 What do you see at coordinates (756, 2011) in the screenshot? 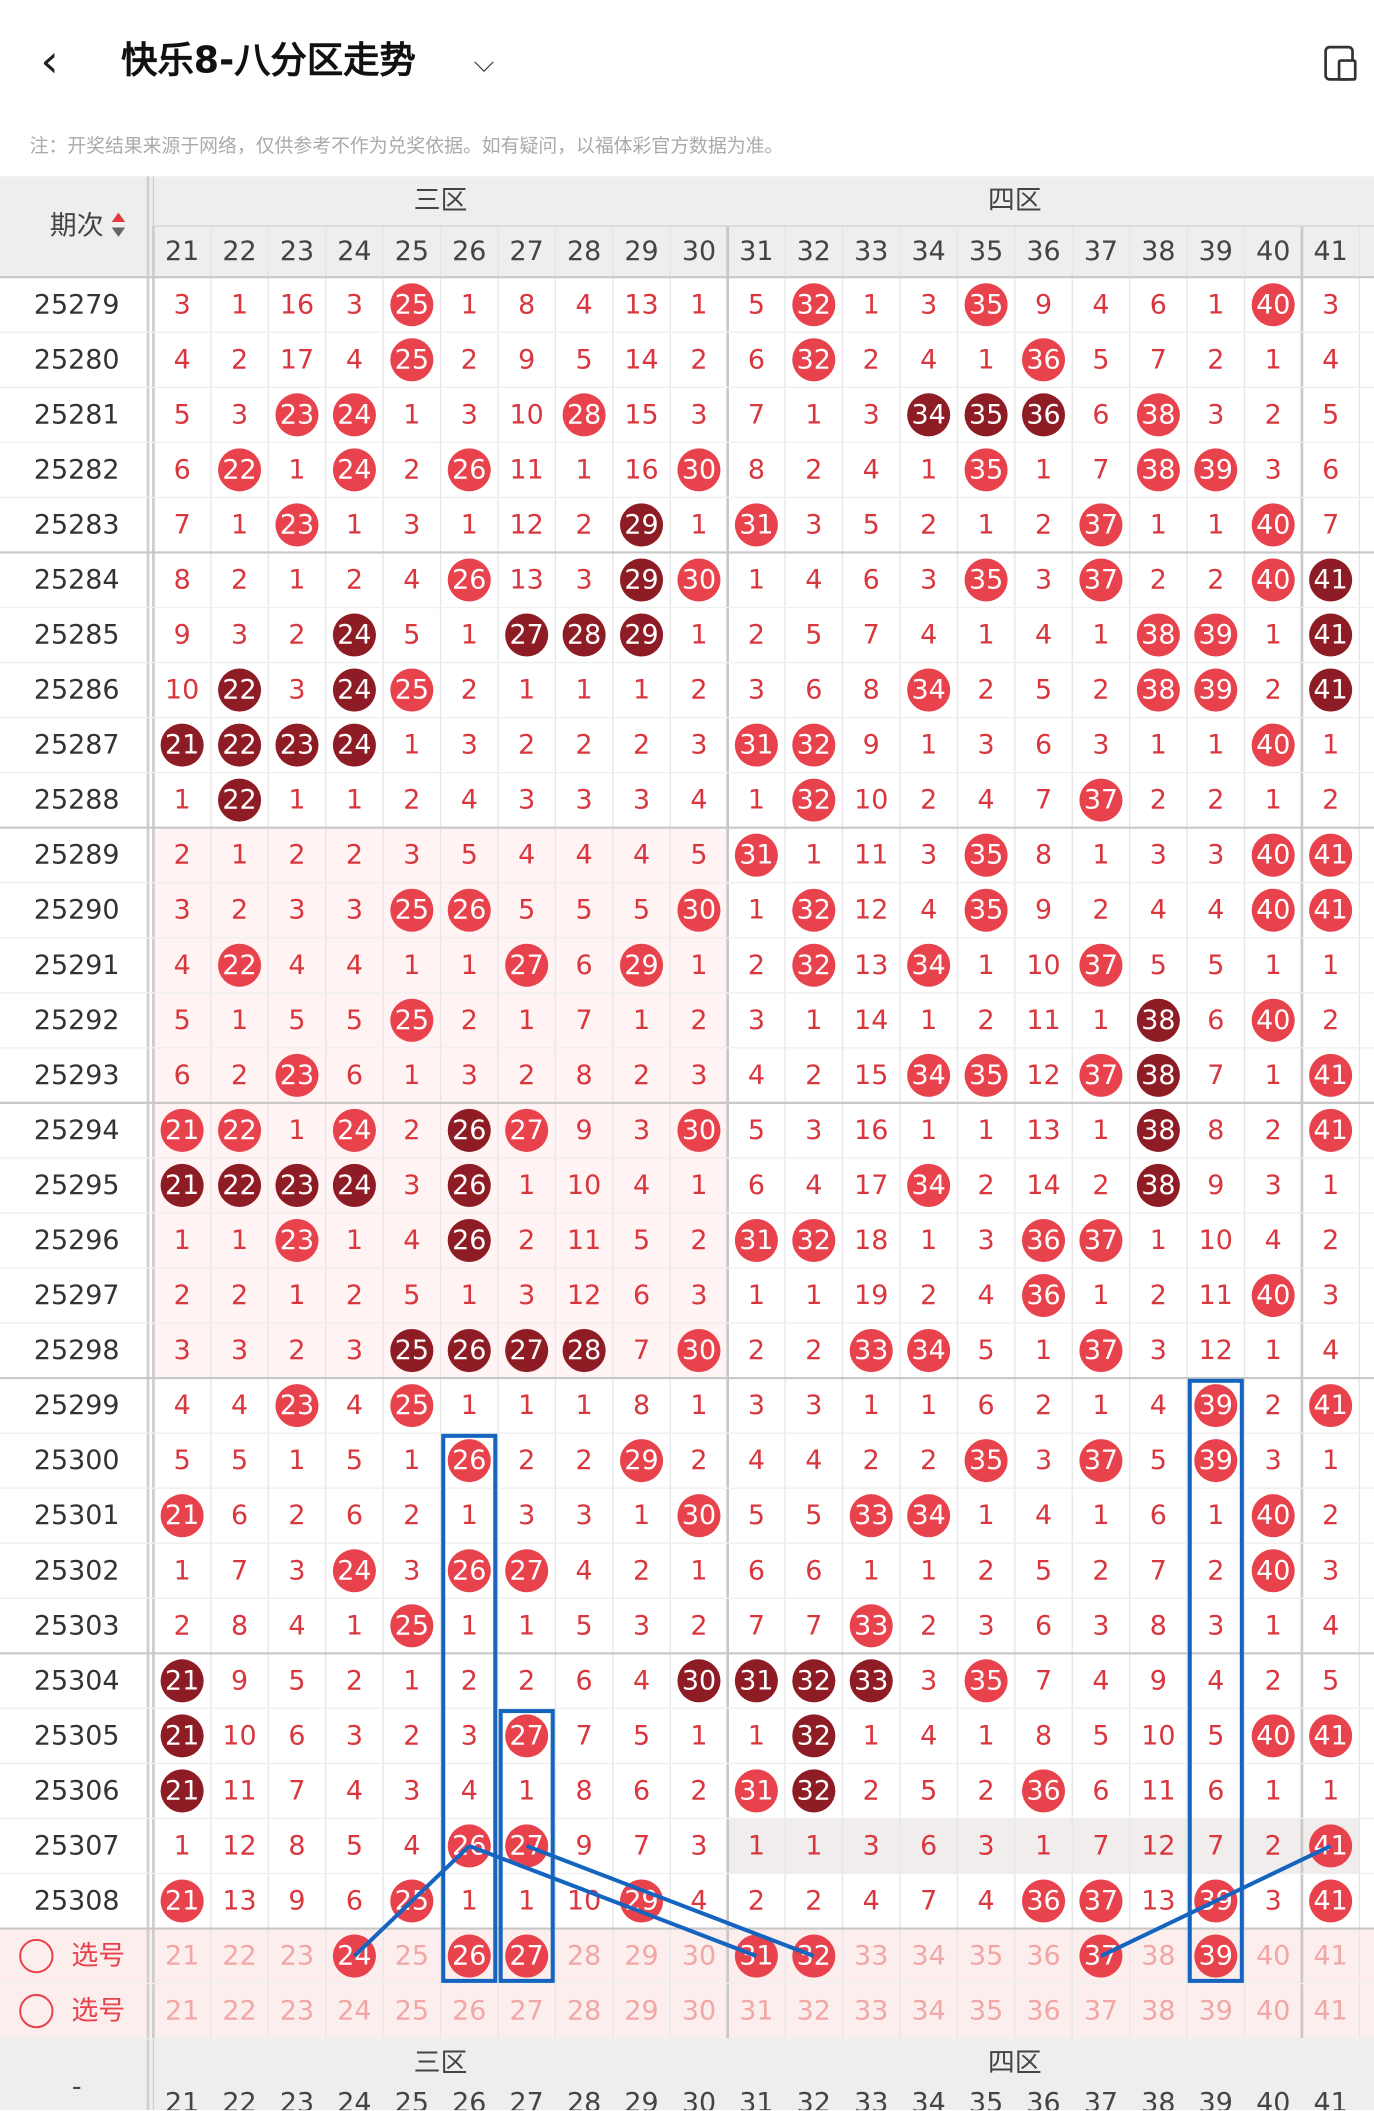
I see `select-number: 31` at bounding box center [756, 2011].